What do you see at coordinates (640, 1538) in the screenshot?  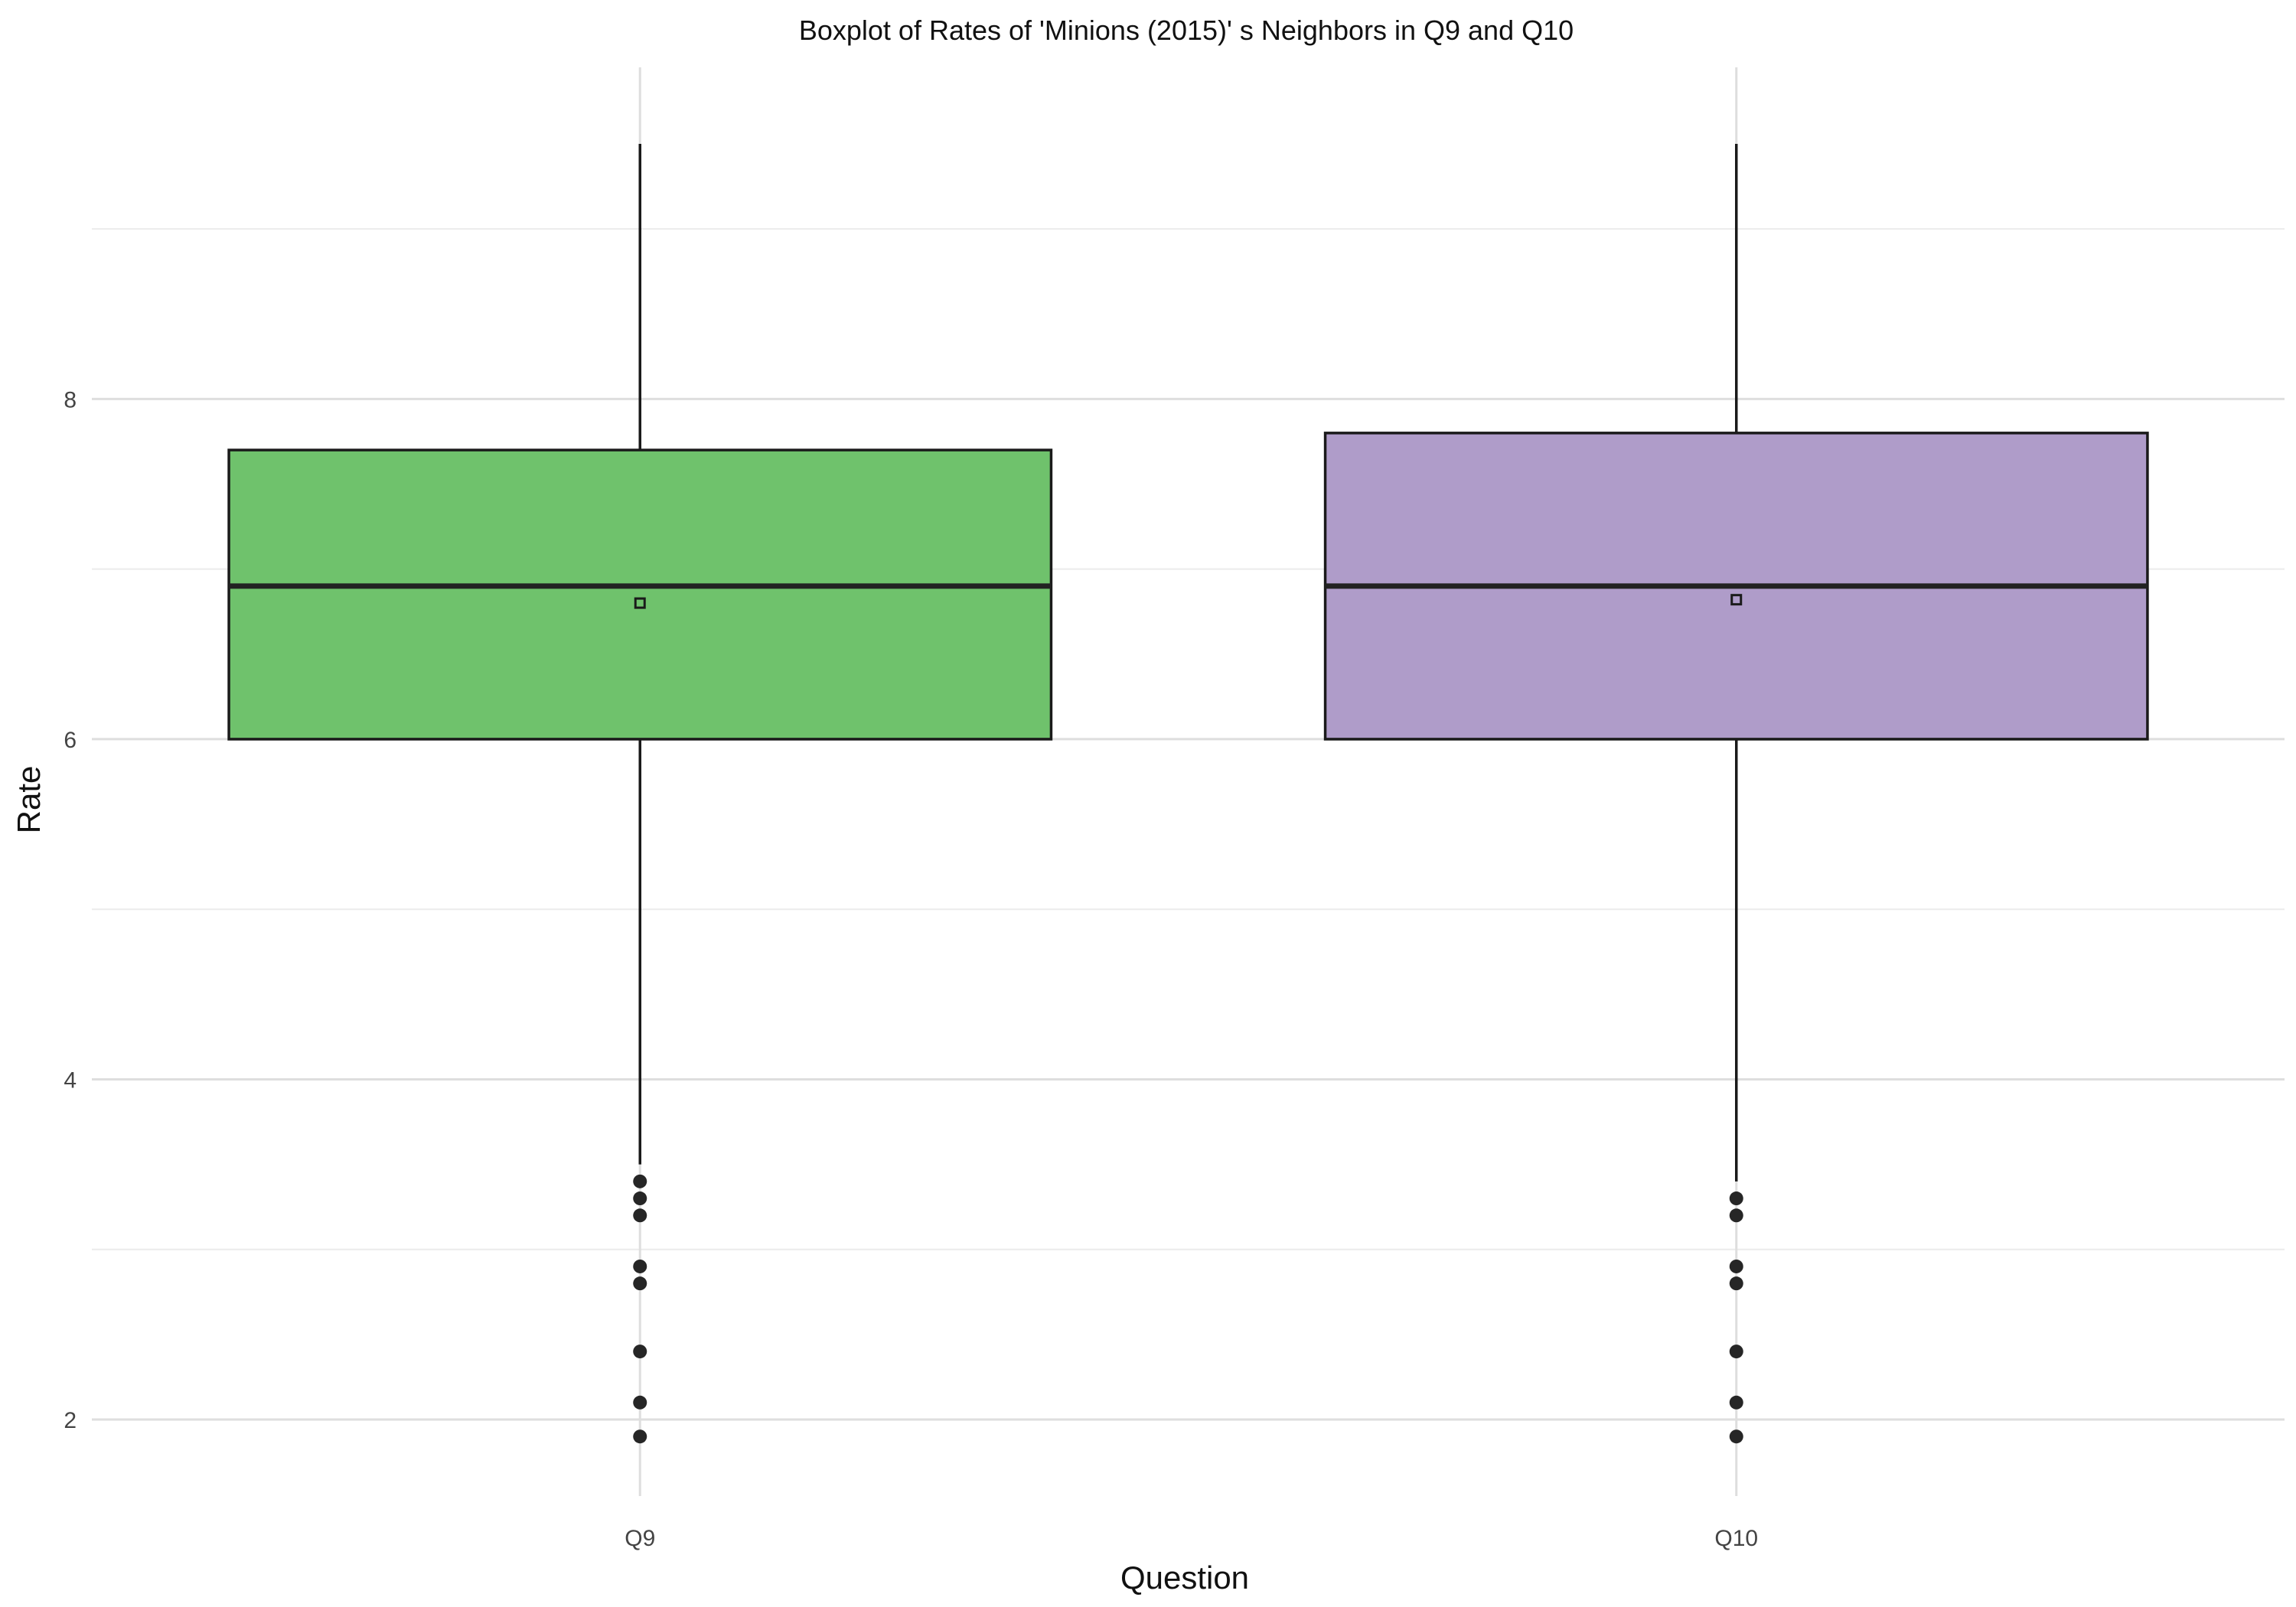 I see `x-tick-label: Q9` at bounding box center [640, 1538].